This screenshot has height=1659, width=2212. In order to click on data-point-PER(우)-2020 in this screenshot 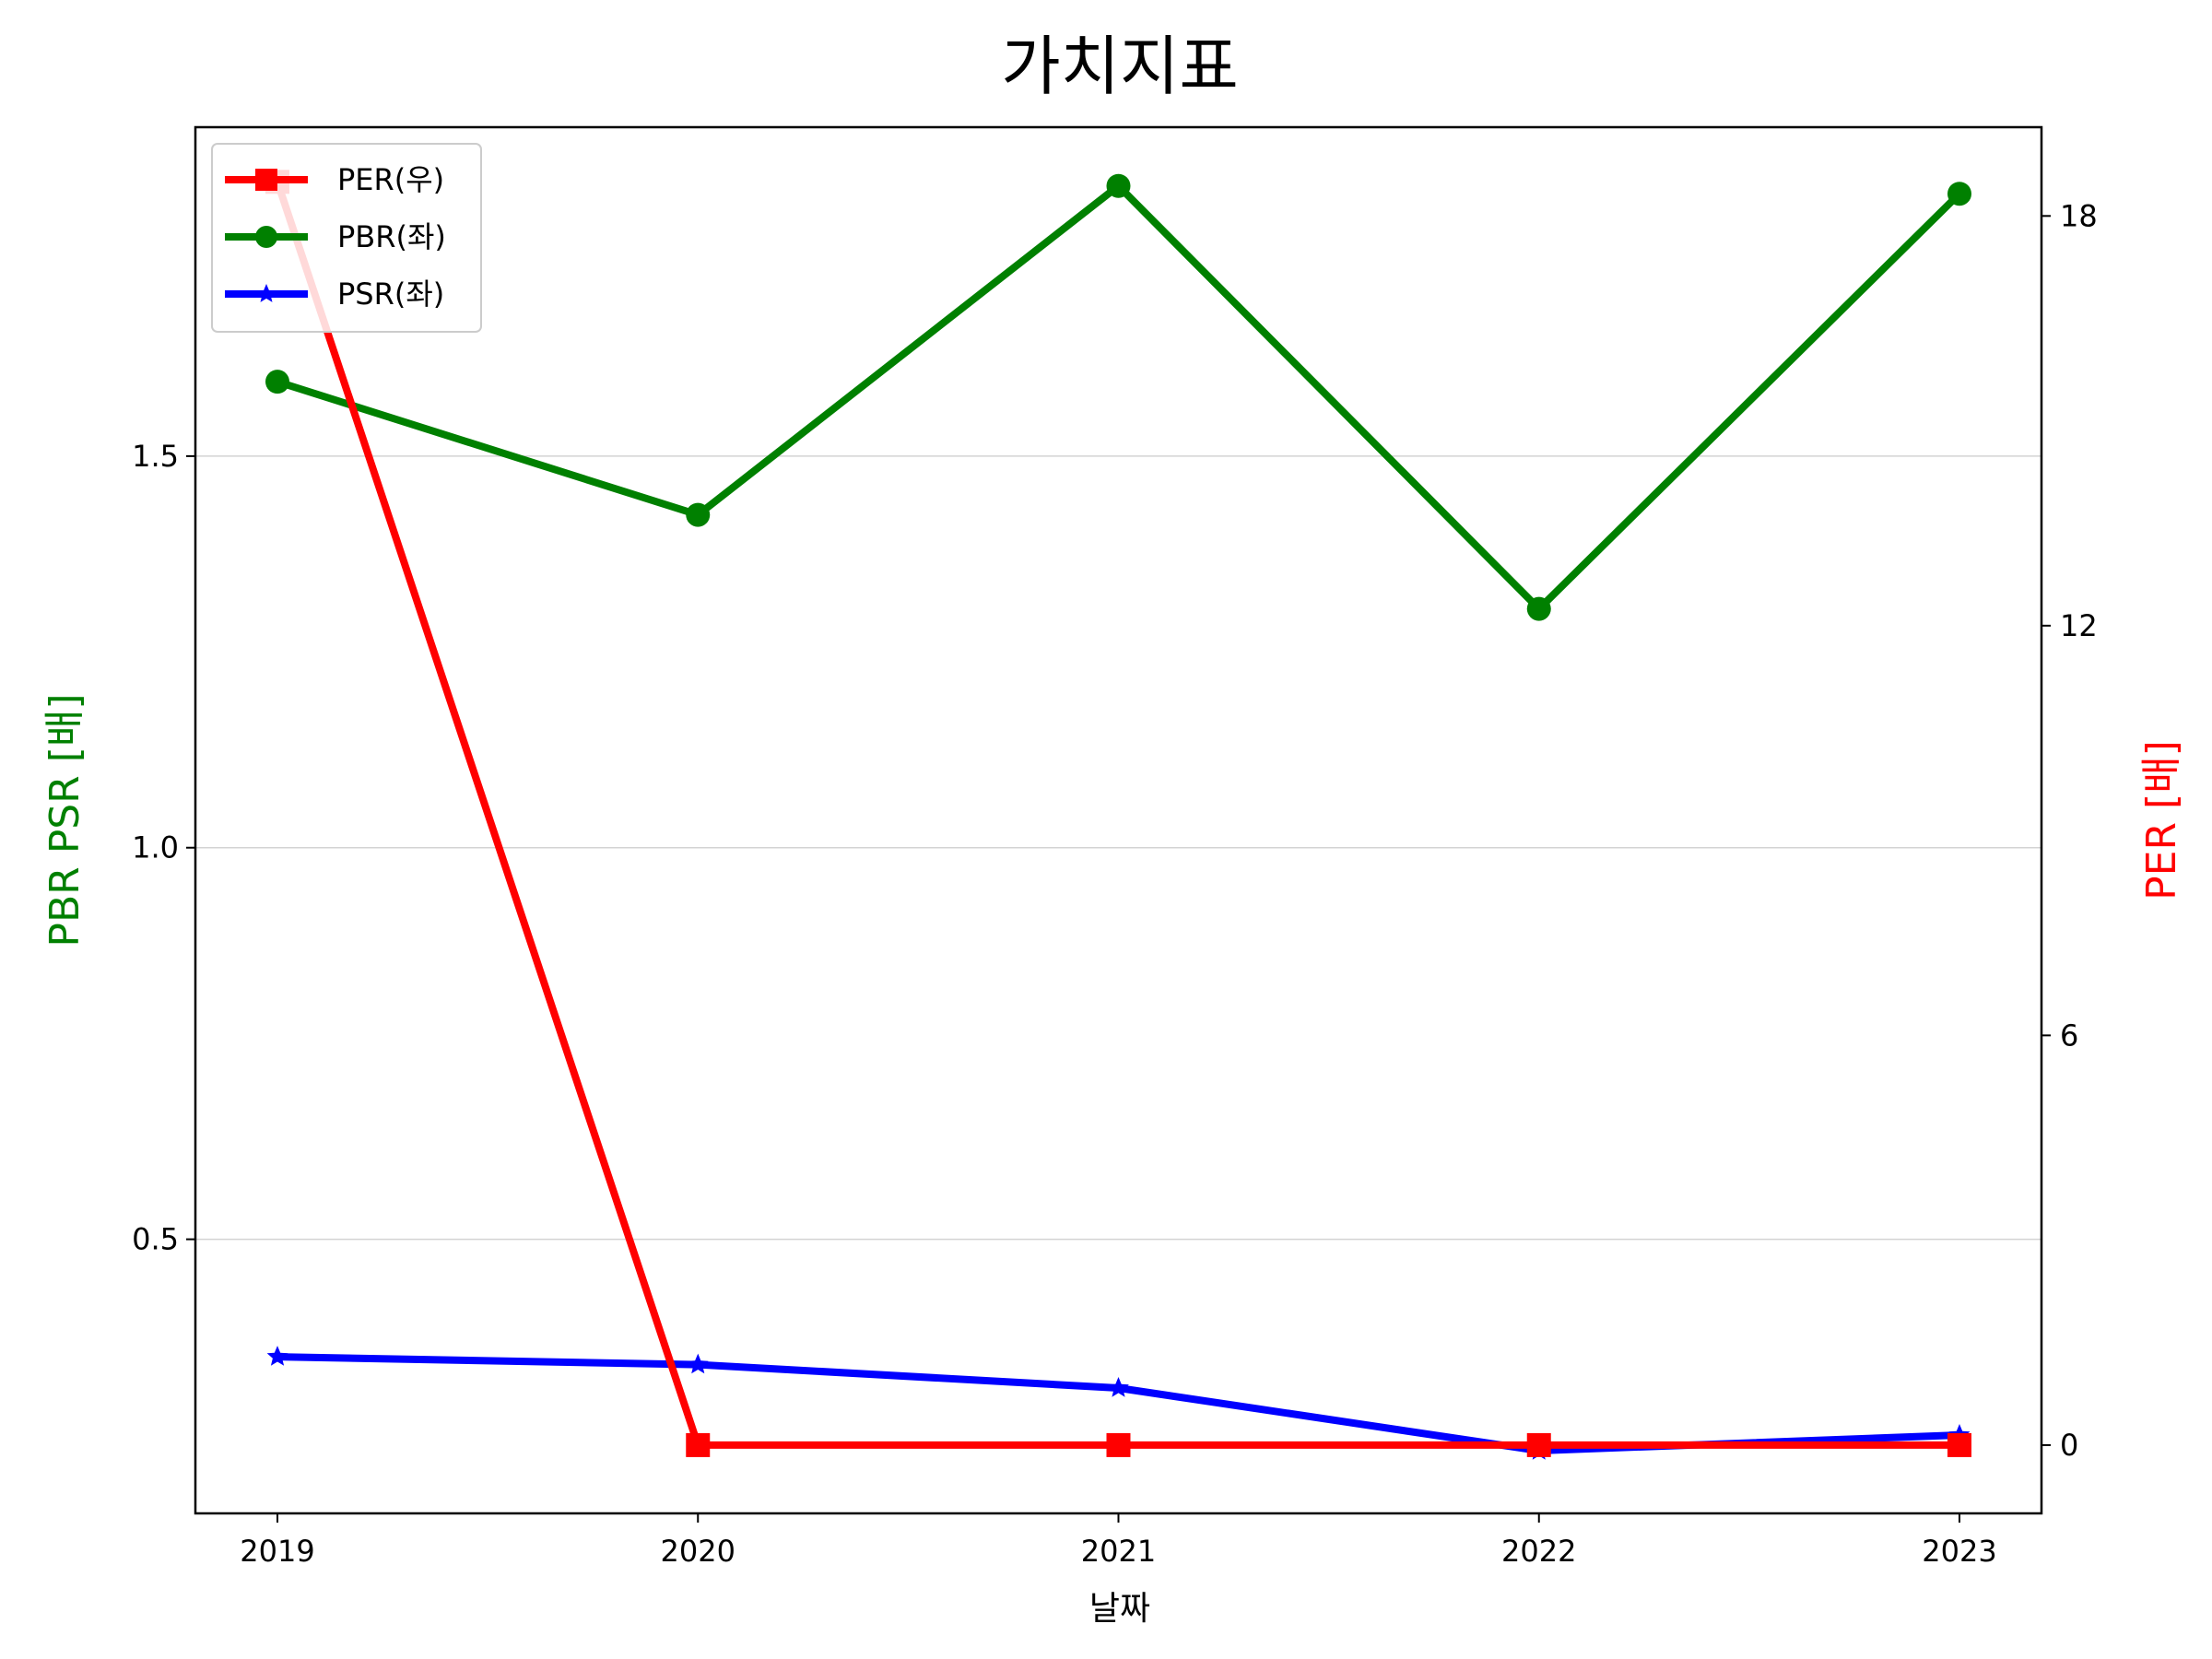, I will do `click(698, 1444)`.